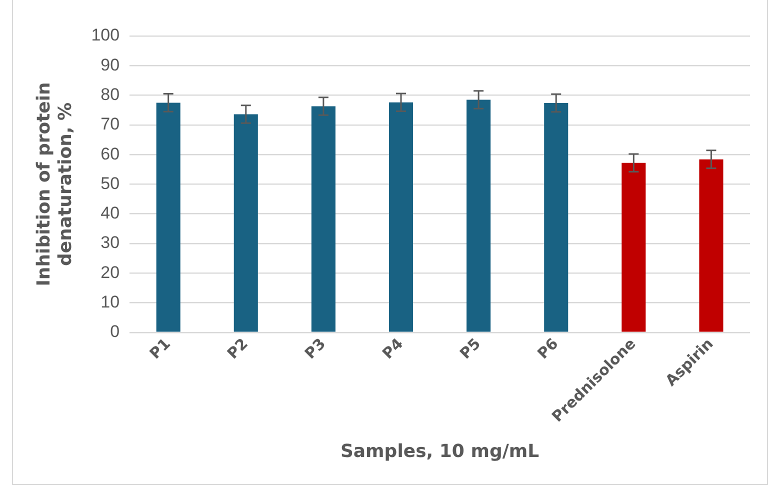 Image resolution: width=770 pixels, height=487 pixels. I want to click on x-tick-label: P5, so click(470, 348).